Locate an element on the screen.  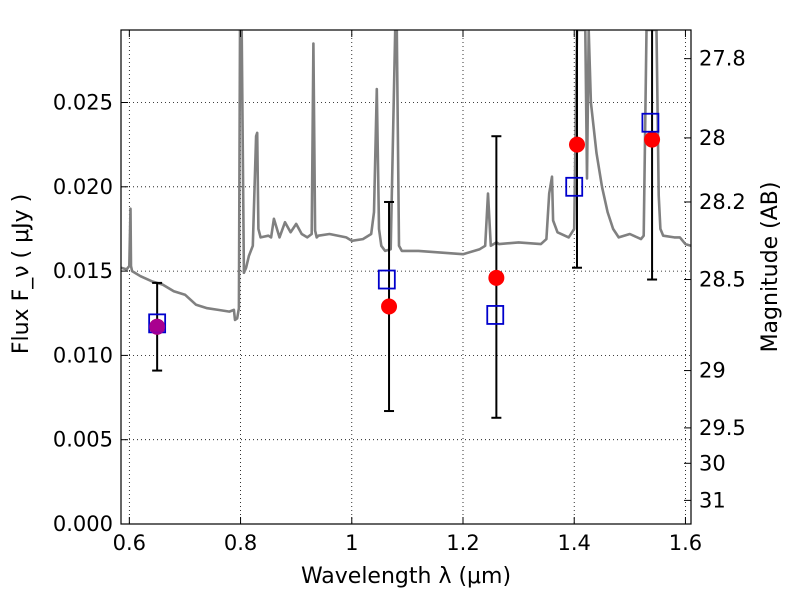
right-tick-label: 29.5 is located at coordinates (722, 428).